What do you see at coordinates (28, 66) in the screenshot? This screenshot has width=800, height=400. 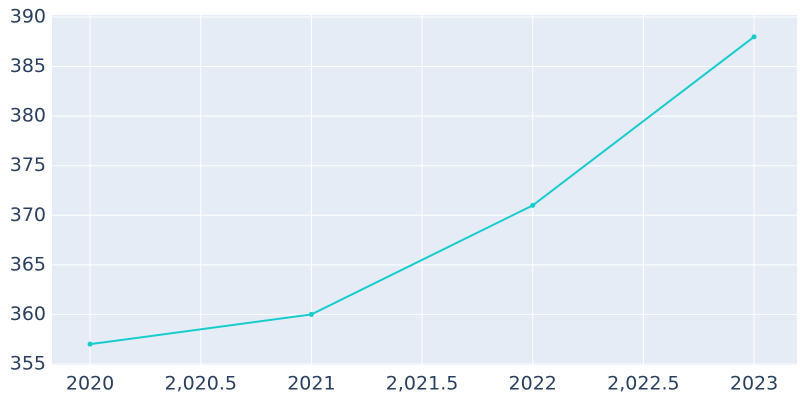 I see `y-tick-label: 385` at bounding box center [28, 66].